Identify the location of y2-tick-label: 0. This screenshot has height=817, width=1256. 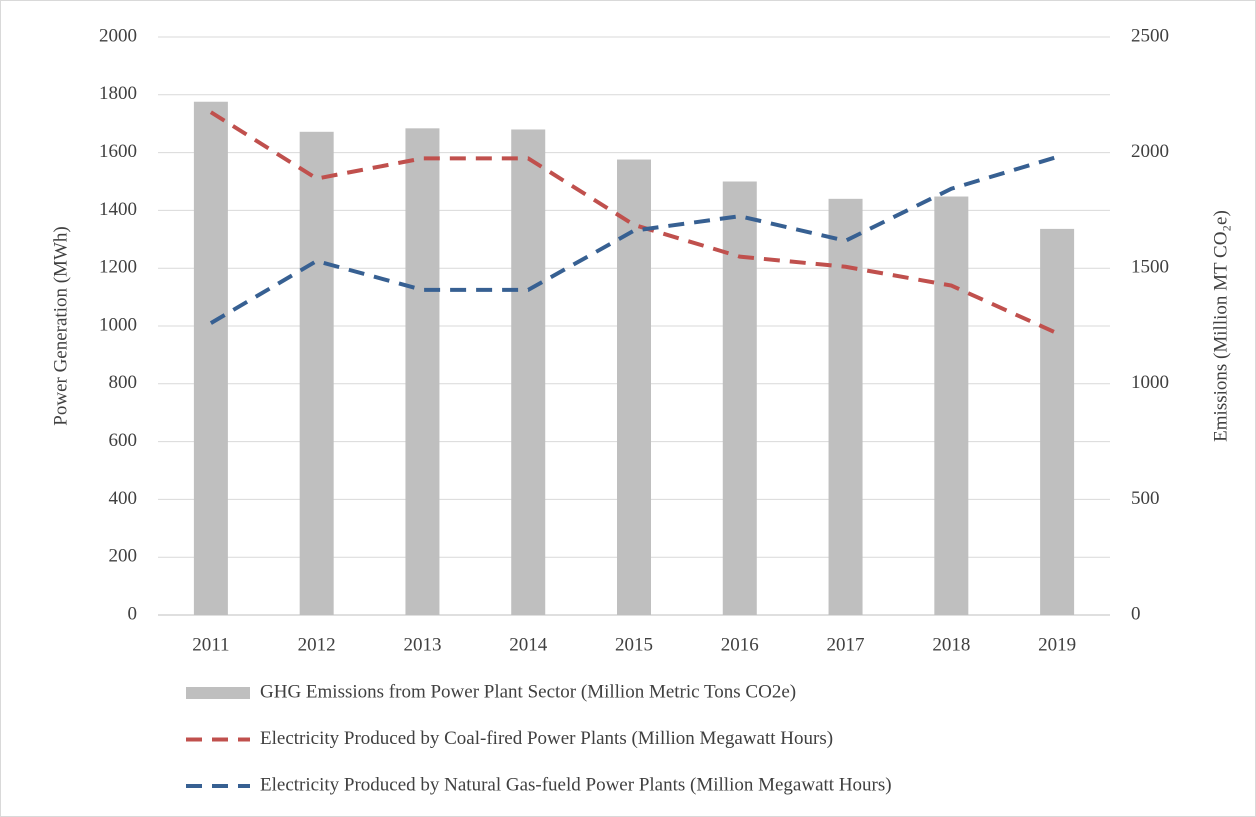
(1136, 613).